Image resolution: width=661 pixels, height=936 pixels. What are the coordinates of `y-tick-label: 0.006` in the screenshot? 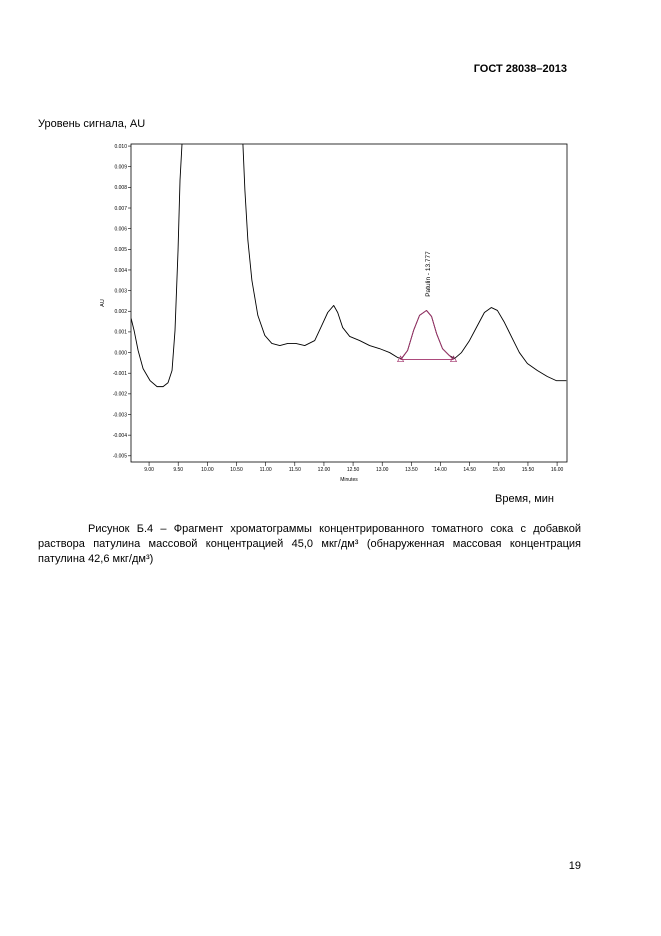 It's located at (120, 229).